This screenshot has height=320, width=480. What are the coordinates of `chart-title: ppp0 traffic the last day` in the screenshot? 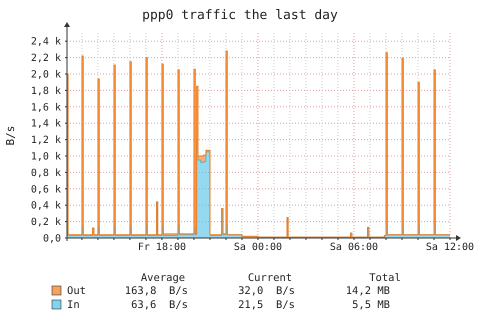 It's located at (240, 15).